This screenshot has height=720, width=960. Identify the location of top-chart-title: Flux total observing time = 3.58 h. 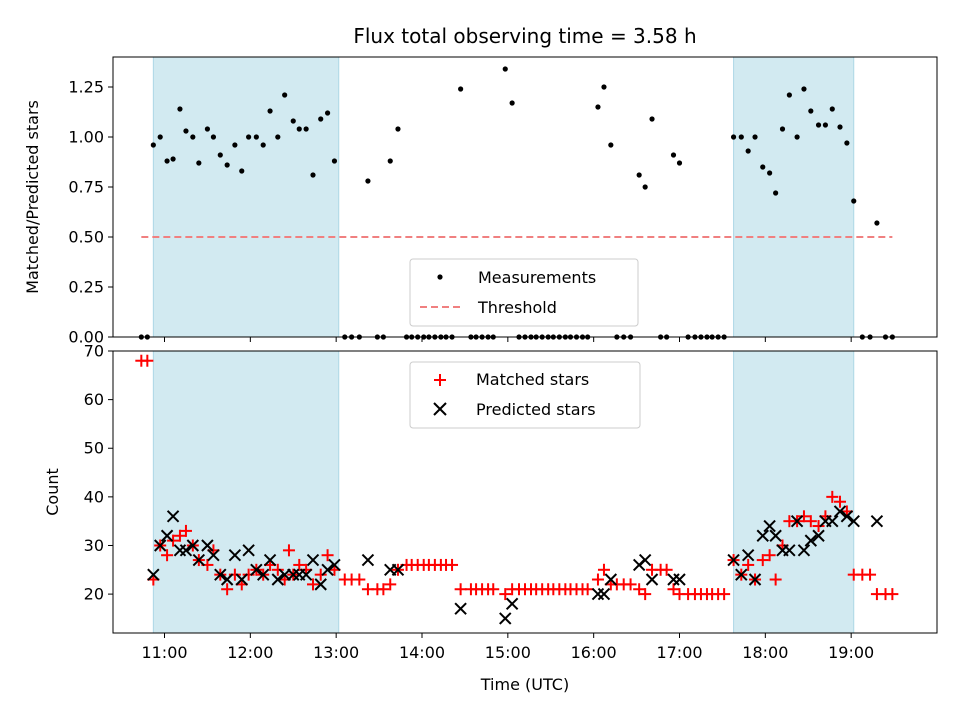
(524, 36).